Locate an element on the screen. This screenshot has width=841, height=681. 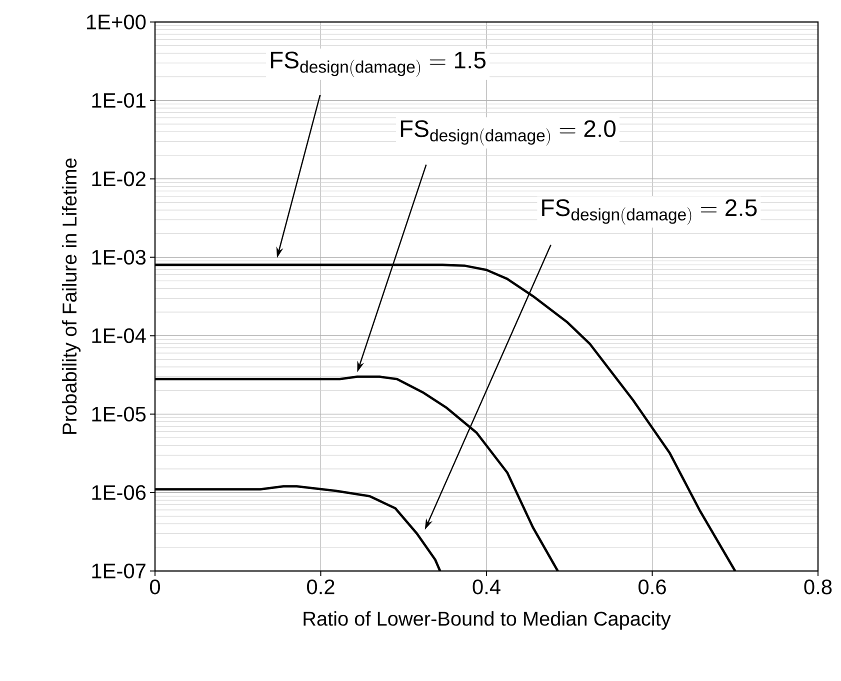
x-tick-label: 0 is located at coordinates (155, 587).